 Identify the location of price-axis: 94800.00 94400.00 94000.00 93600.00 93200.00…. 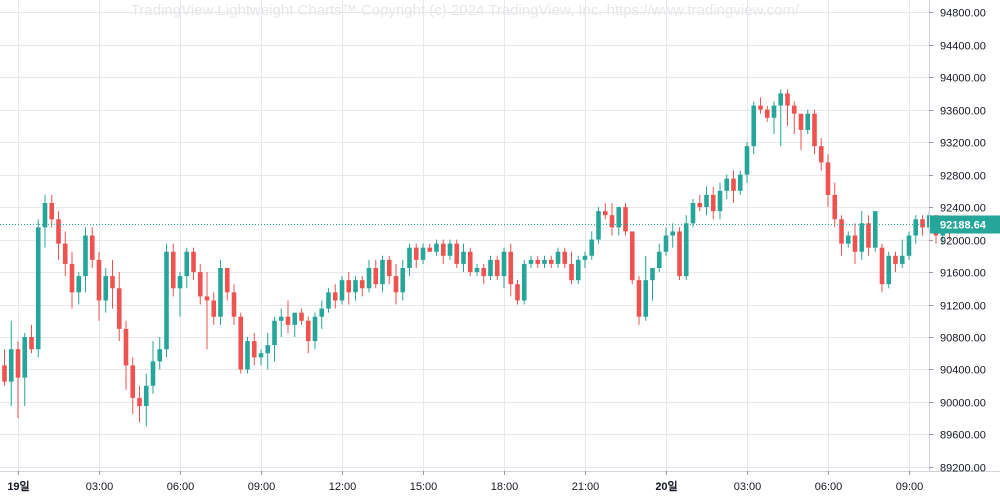
(957, 241).